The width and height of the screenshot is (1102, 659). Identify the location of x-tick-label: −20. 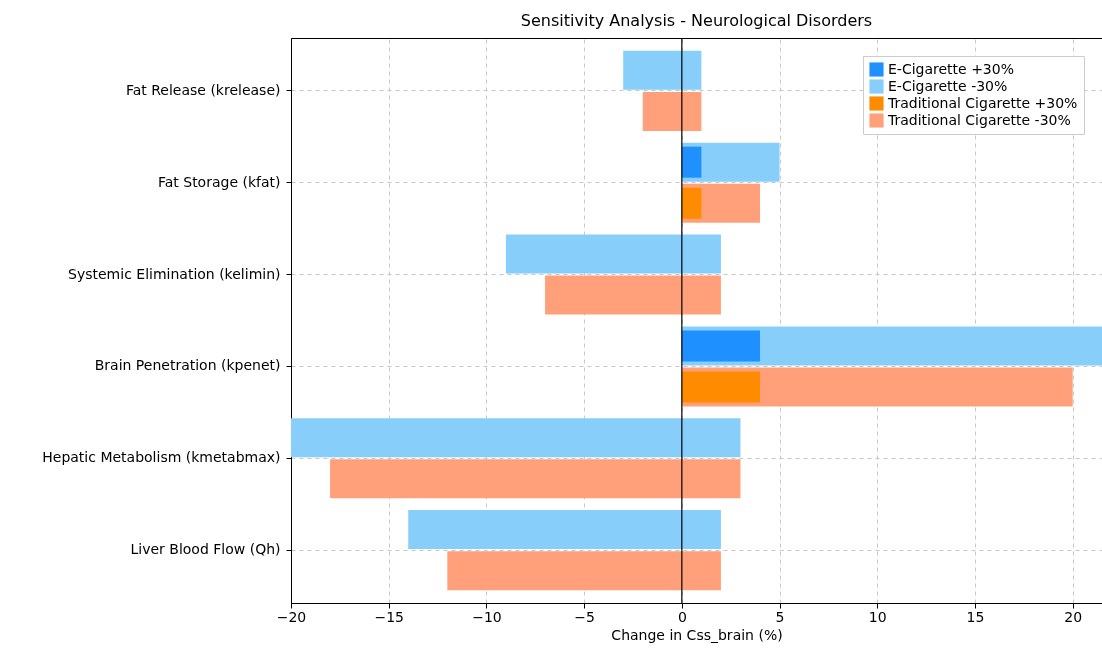
(291, 616).